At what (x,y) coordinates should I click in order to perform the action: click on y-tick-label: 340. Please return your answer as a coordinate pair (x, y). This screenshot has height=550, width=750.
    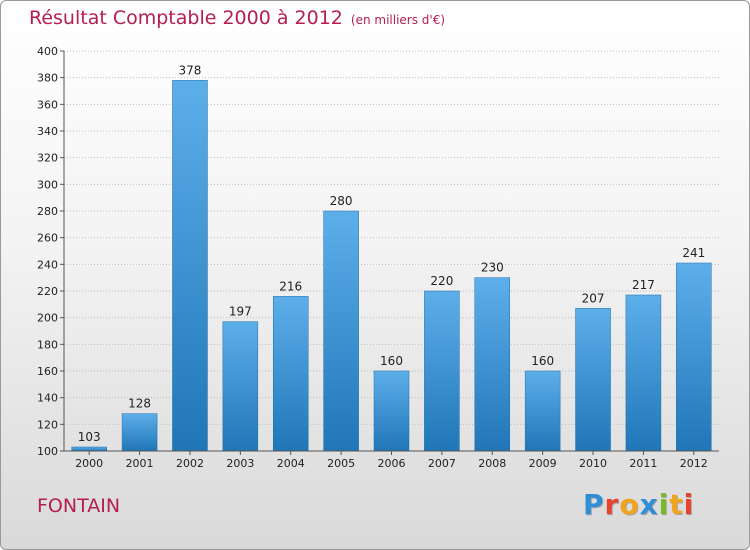
    Looking at the image, I should click on (47, 131).